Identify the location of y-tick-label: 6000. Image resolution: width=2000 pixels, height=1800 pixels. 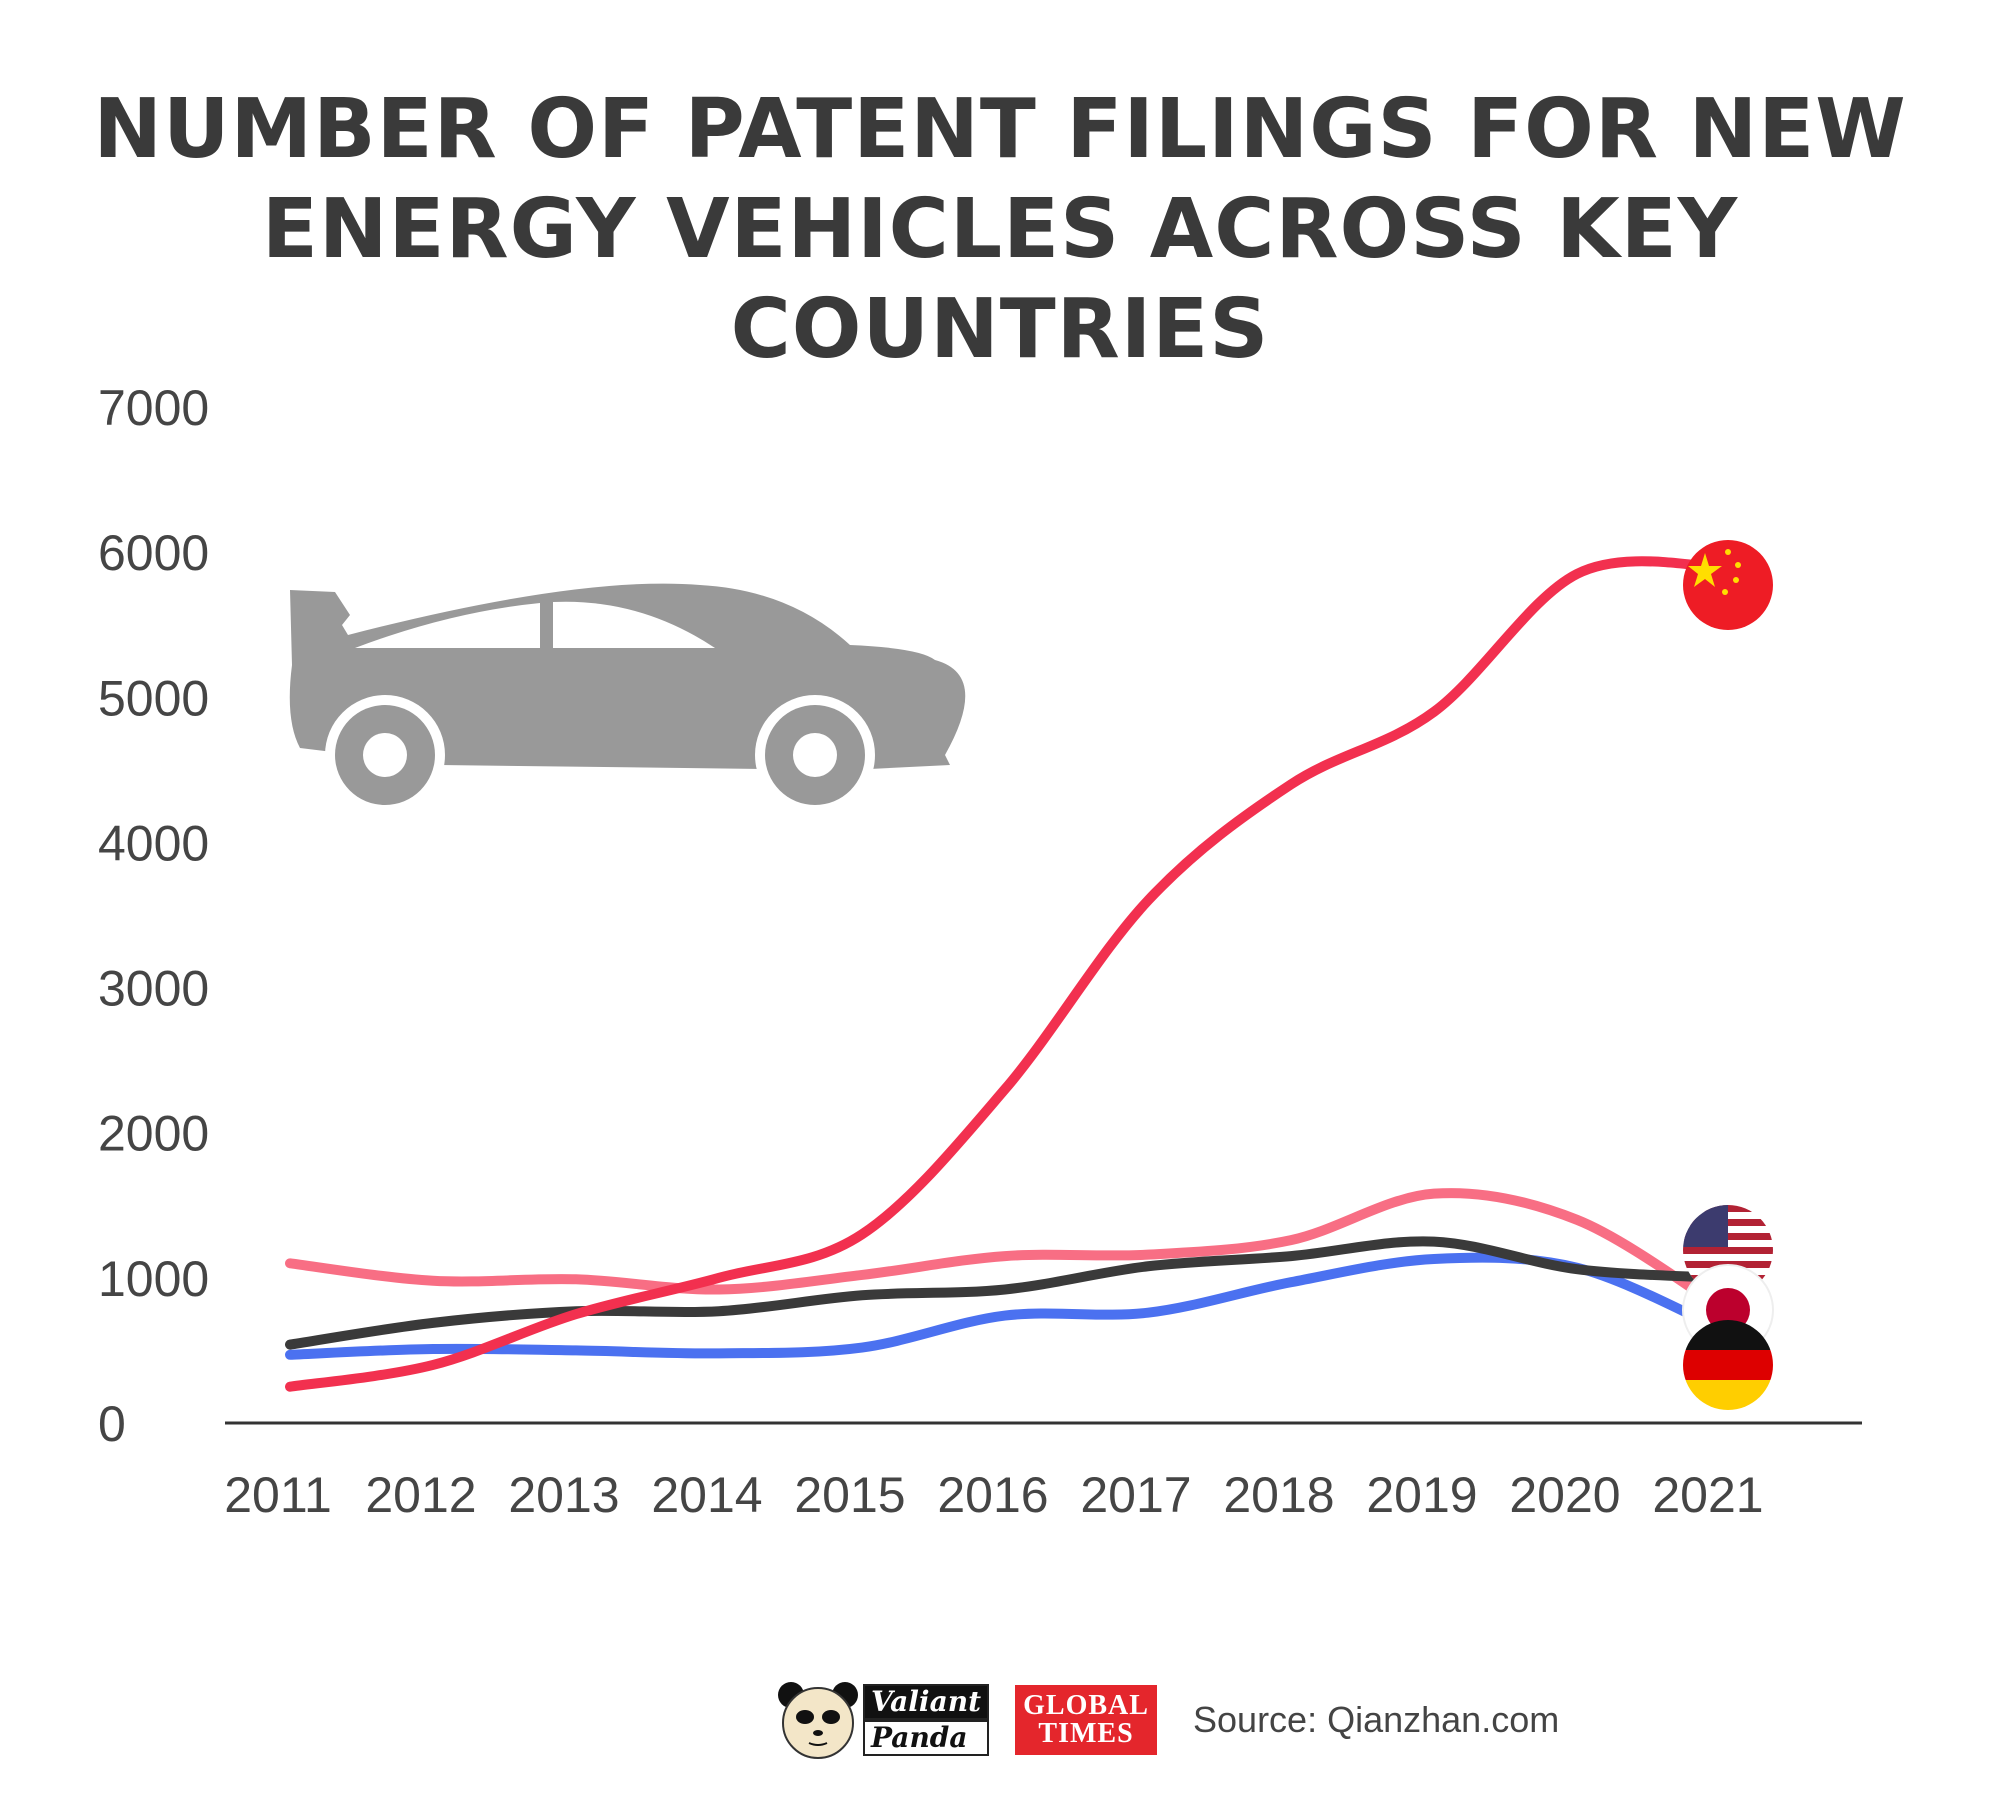
(153, 553).